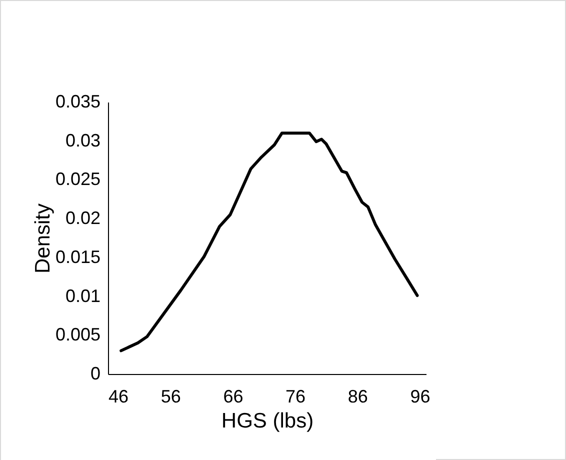 This screenshot has height=460, width=566. Describe the element at coordinates (296, 396) in the screenshot. I see `x-tick-label: 76` at that location.